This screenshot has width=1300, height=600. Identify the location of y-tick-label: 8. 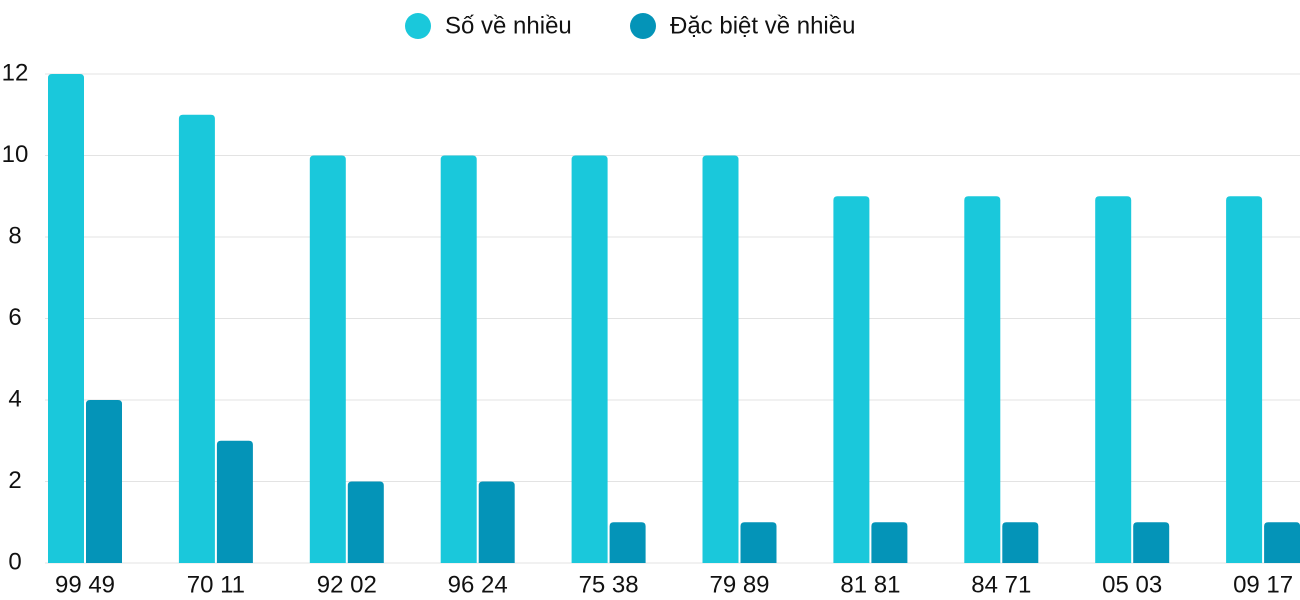
(14, 235).